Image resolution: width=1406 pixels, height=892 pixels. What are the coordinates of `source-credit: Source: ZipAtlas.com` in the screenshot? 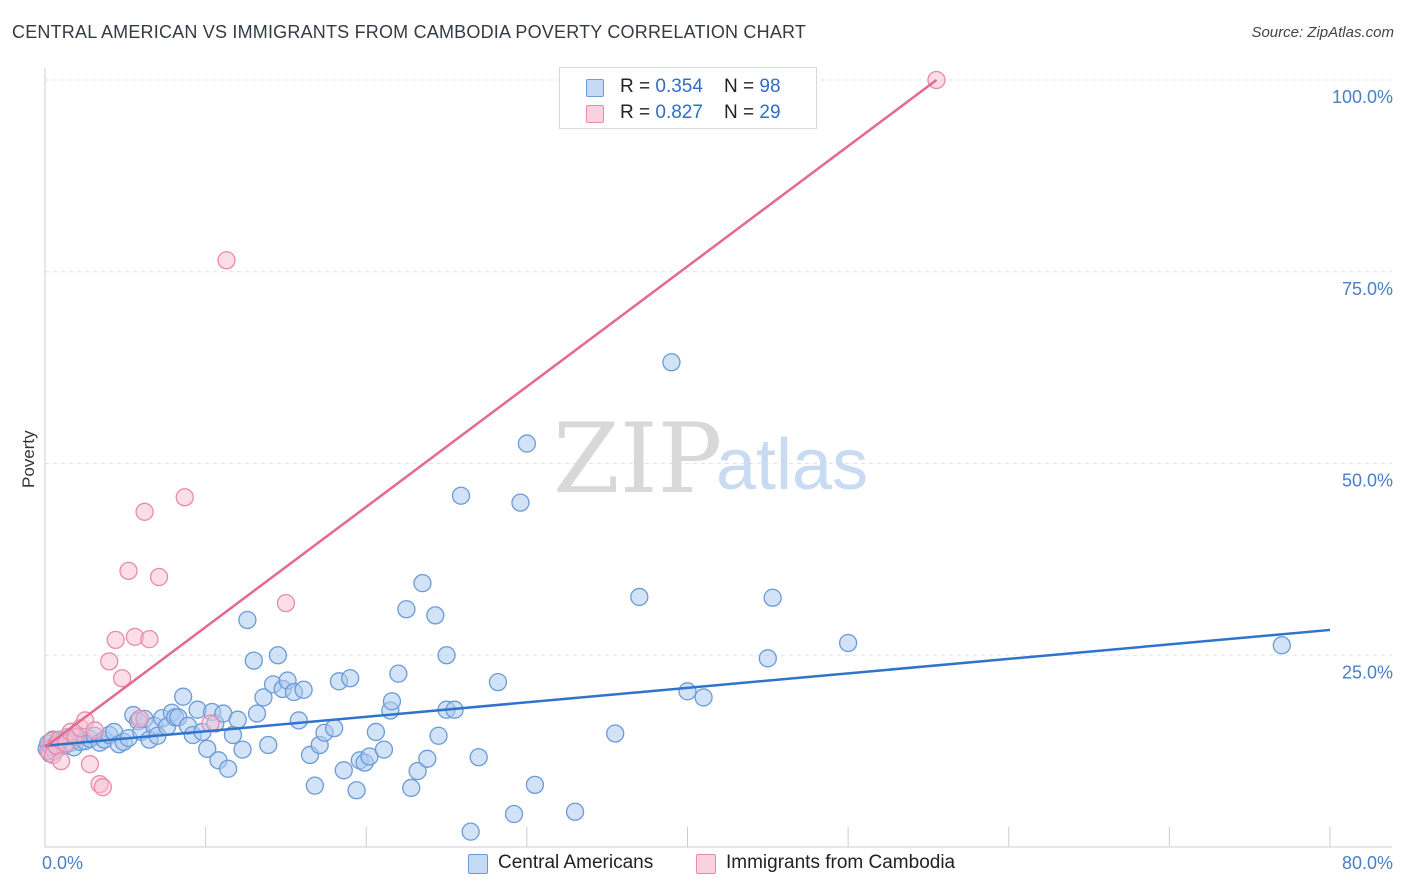 It's located at (1322, 32).